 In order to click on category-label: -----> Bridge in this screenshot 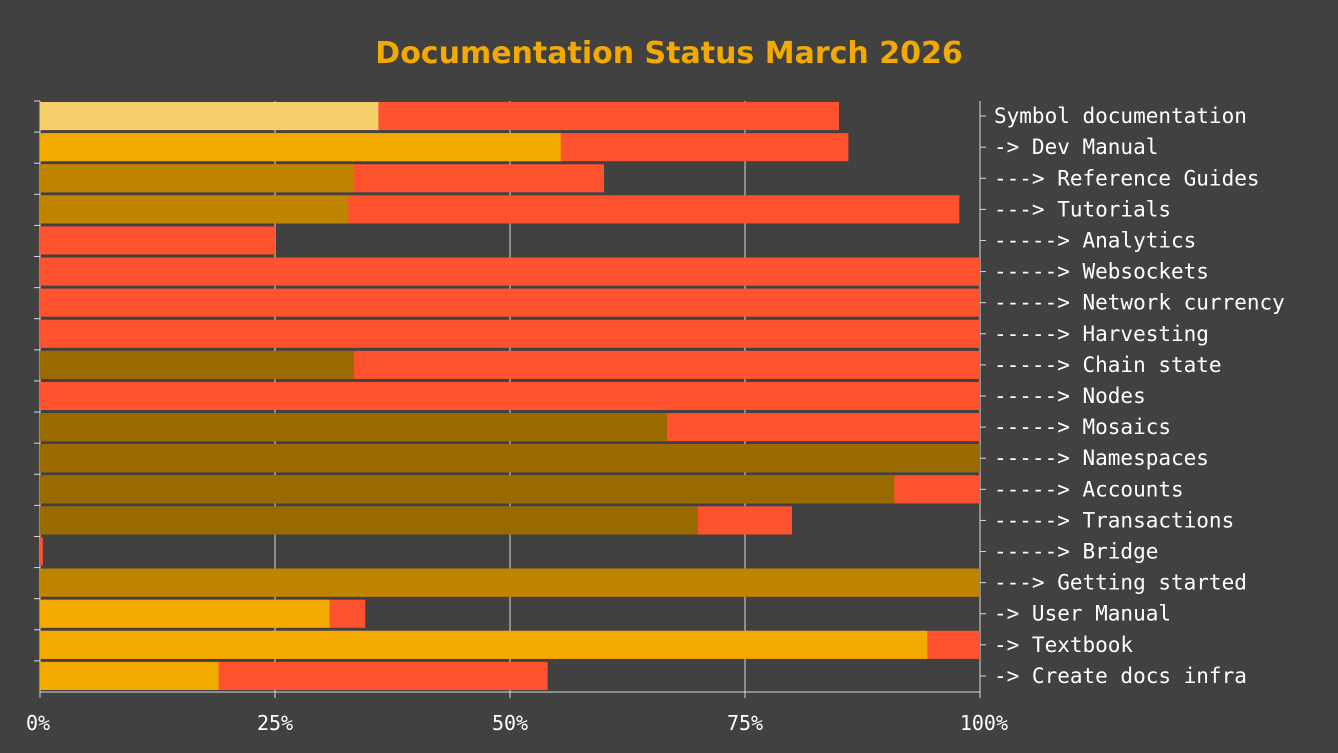, I will do `click(1076, 552)`.